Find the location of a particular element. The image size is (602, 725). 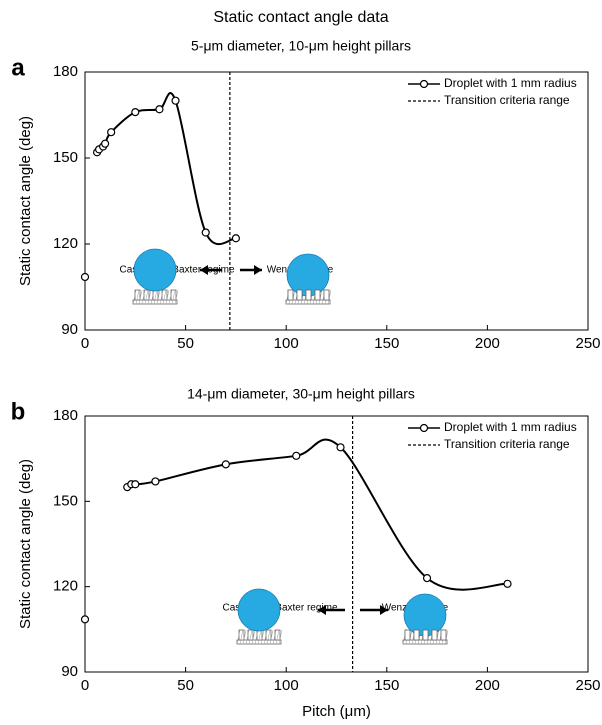

legend-label: Transition criteria range is located at coordinates (507, 444).